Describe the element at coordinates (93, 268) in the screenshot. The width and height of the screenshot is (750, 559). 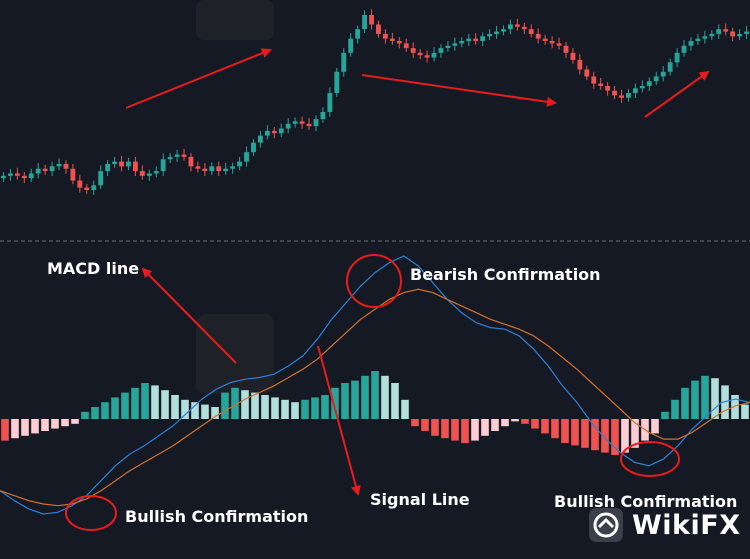
I see `macd-line-label: MACD line` at that location.